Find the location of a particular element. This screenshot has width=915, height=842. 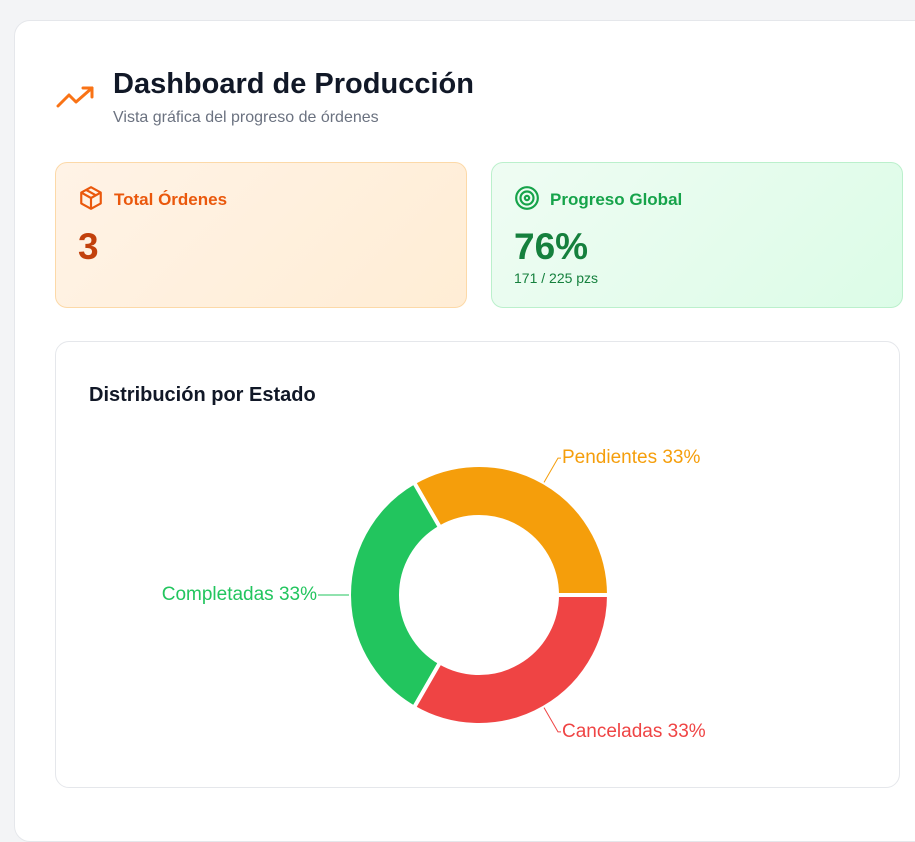

target-icon is located at coordinates (527, 198).